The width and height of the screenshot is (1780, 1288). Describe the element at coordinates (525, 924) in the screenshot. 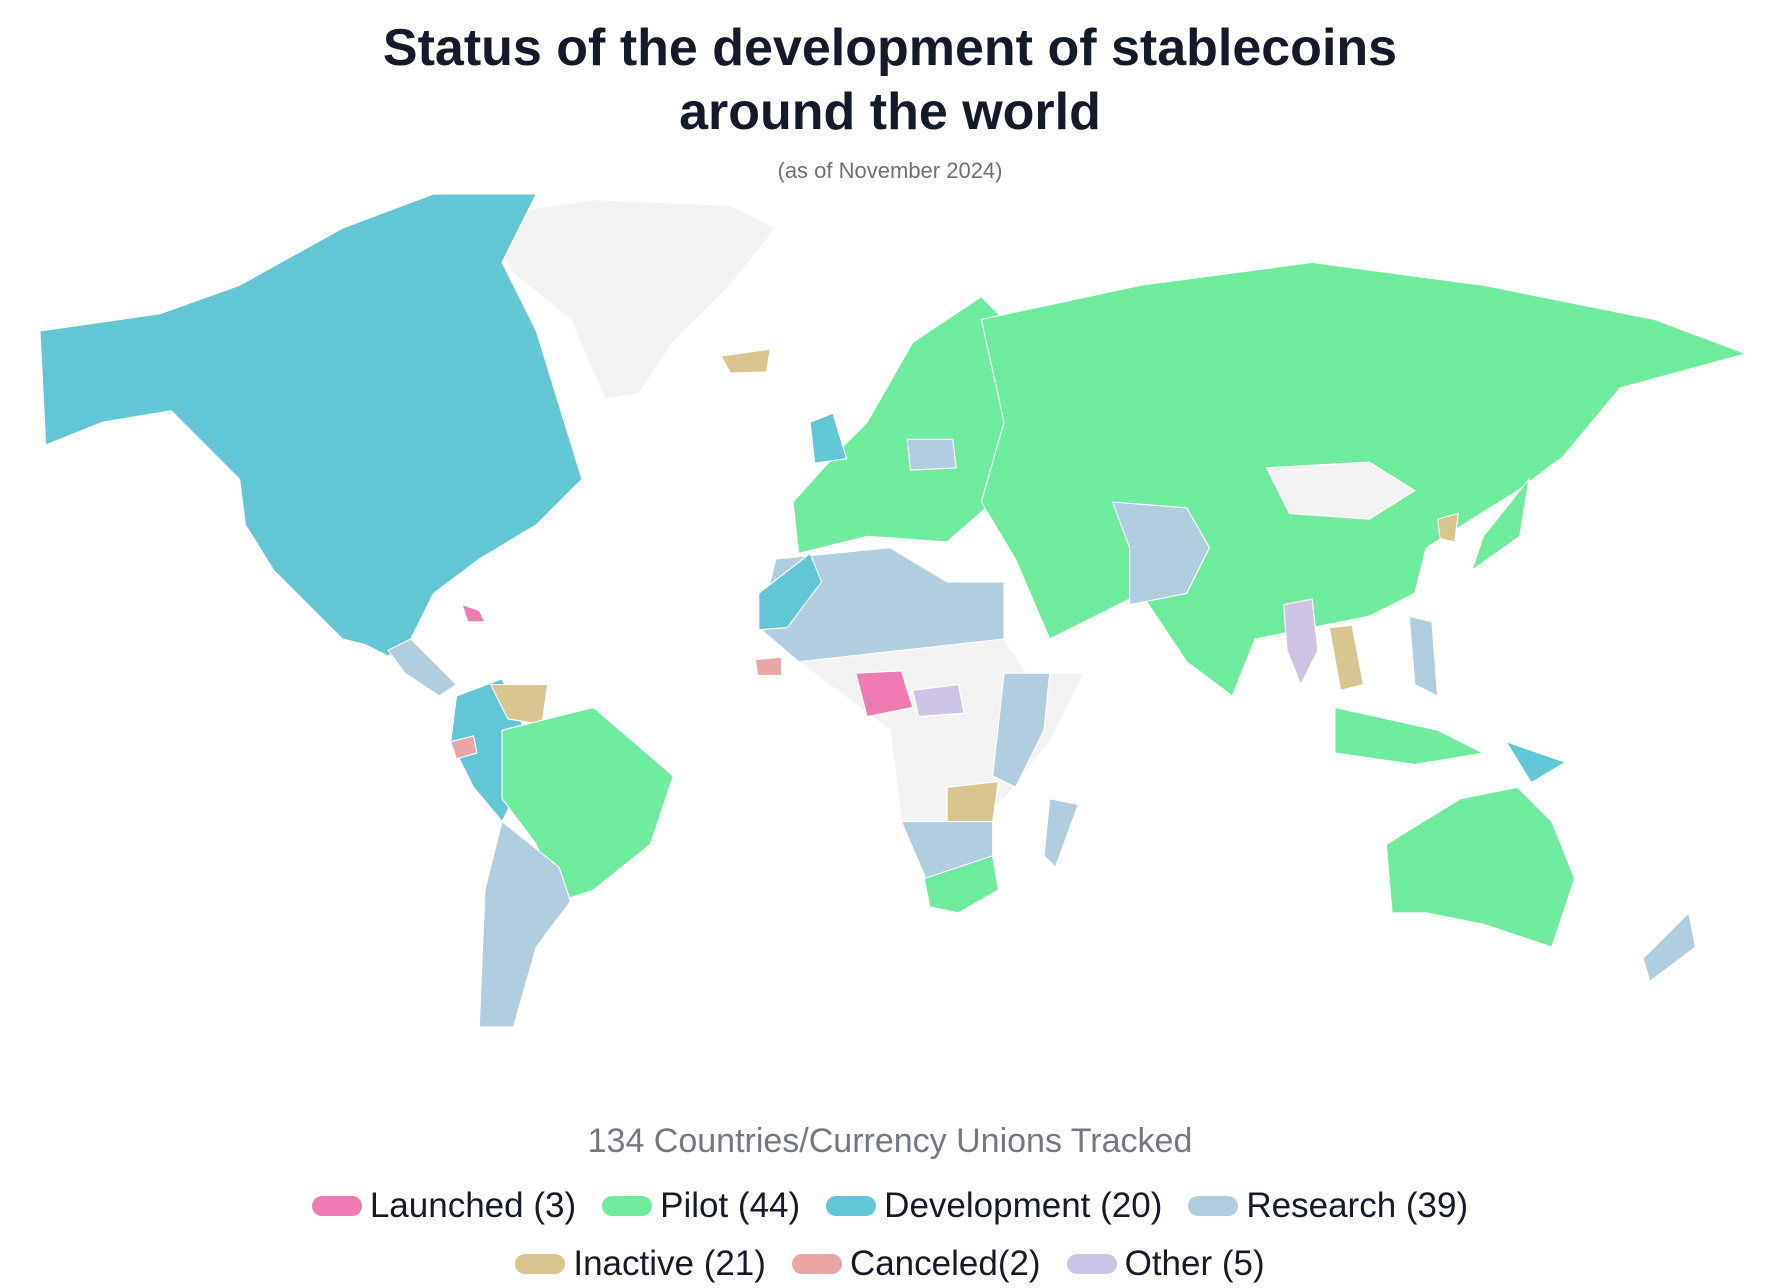

I see `southern-cone` at that location.